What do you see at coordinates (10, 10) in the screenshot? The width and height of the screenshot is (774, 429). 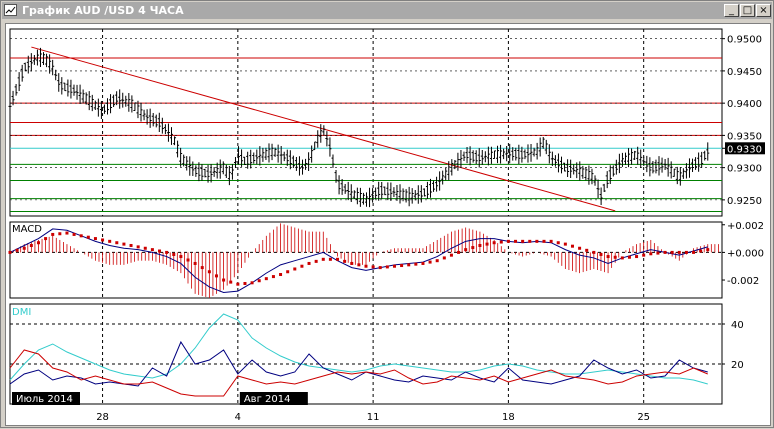 I see `chart-icon` at bounding box center [10, 10].